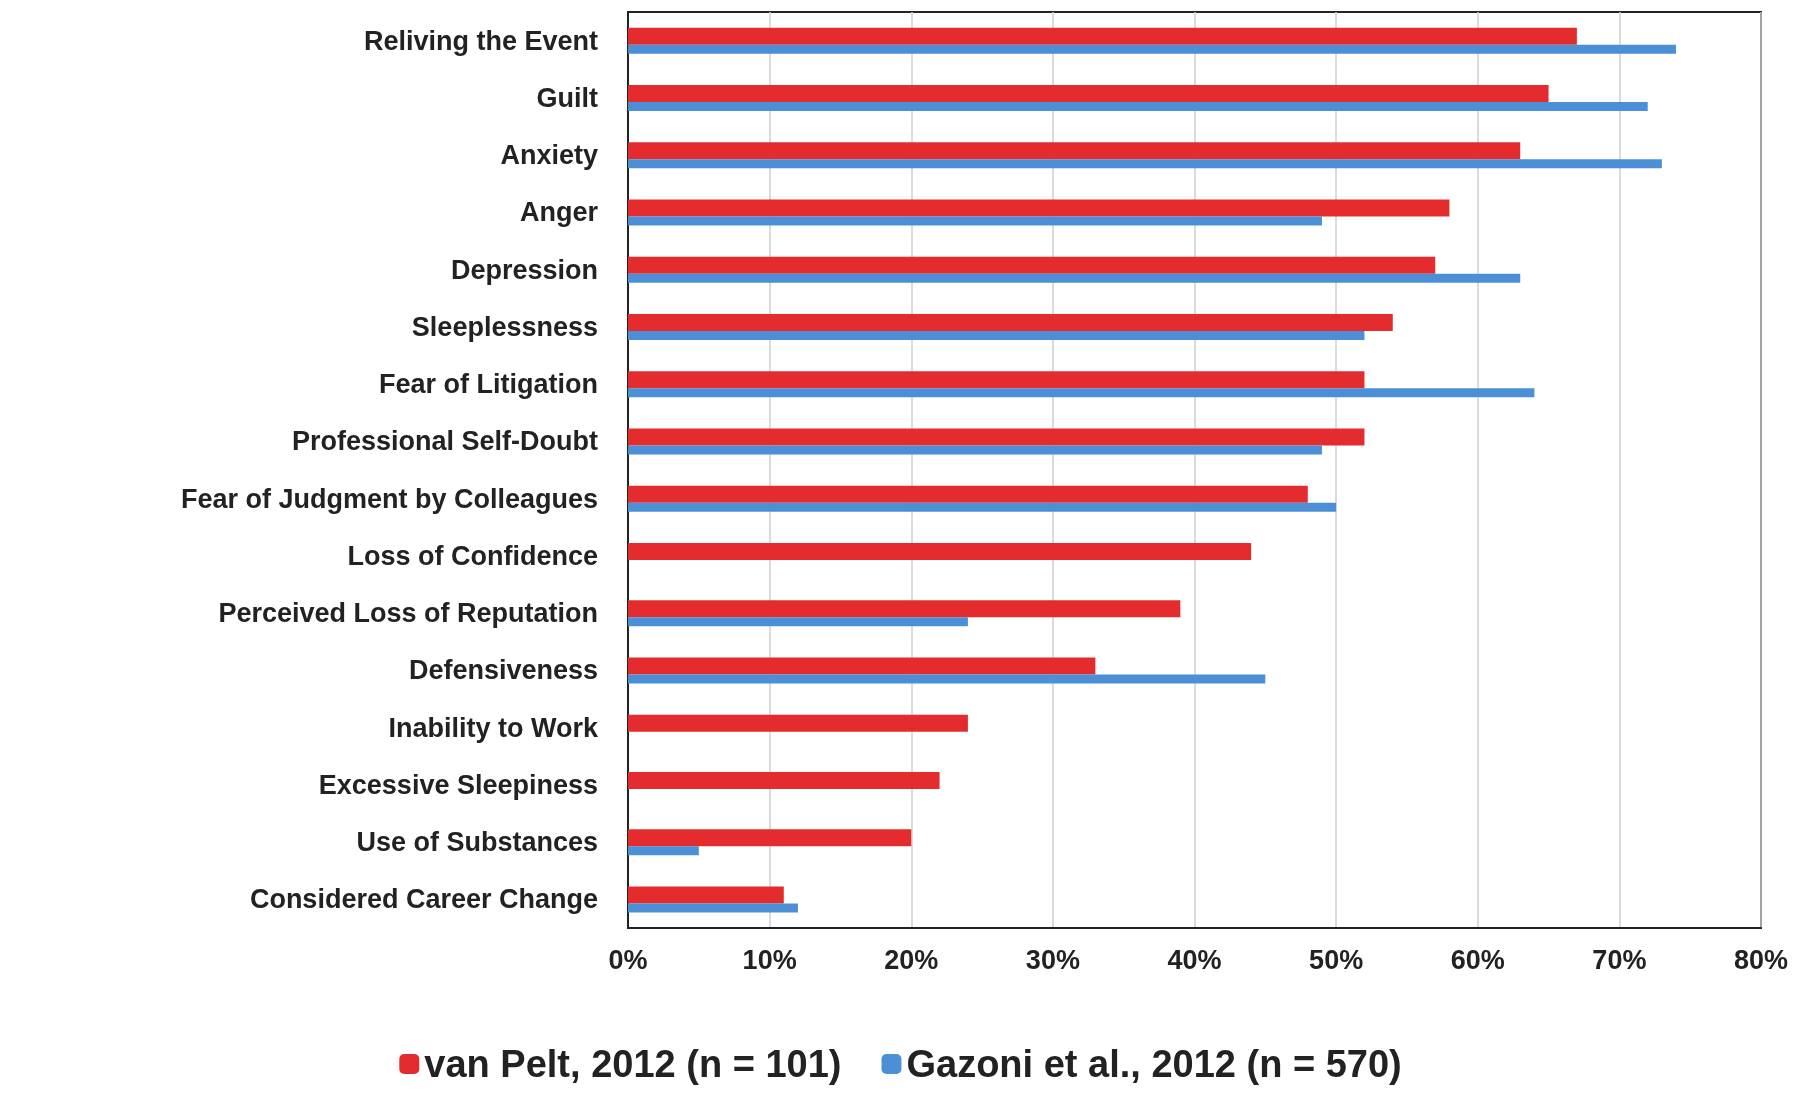 This screenshot has height=1096, width=1801. Describe the element at coordinates (1619, 959) in the screenshot. I see `x-tick-label: 70%` at that location.